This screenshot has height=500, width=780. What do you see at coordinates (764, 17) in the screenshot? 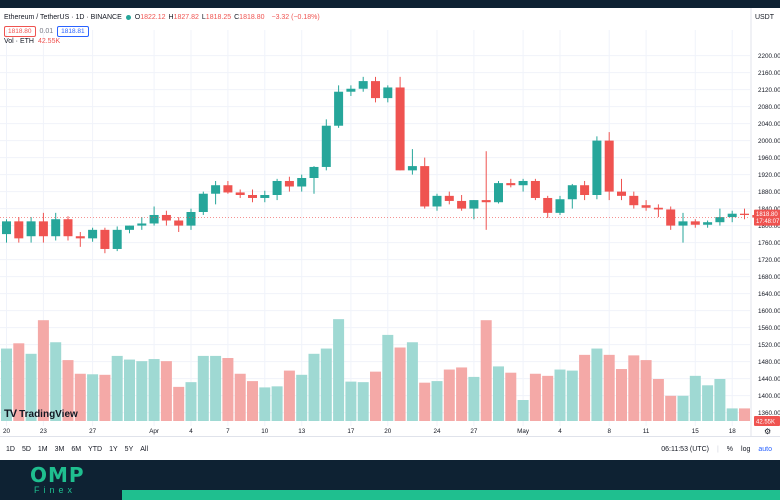
I see `price-axis-currency: USDT` at bounding box center [764, 17].